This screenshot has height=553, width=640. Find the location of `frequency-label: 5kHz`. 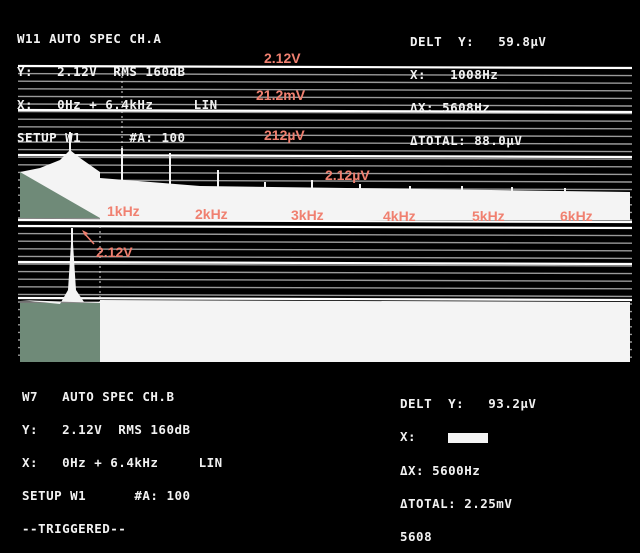

frequency-label: 5kHz is located at coordinates (488, 216).